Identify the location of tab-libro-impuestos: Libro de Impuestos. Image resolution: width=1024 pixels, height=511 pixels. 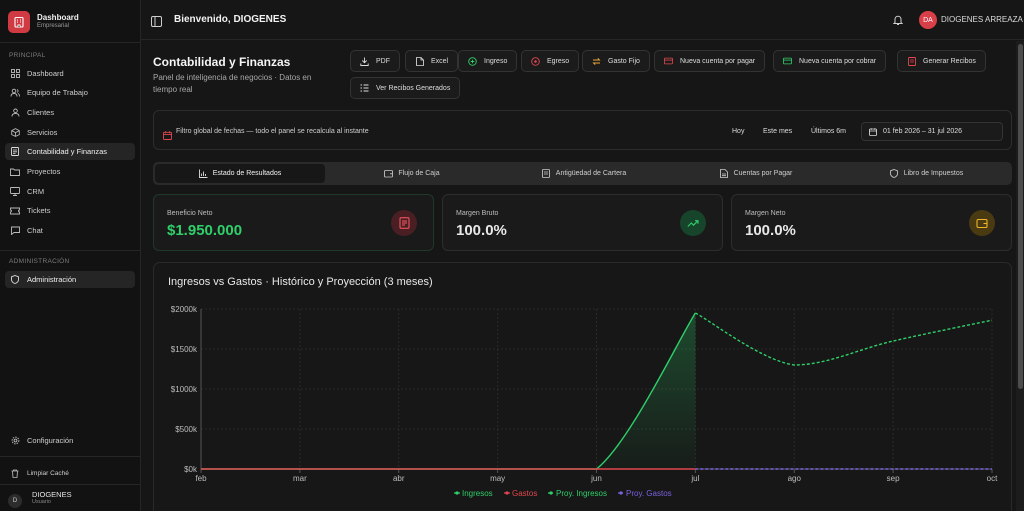
(926, 173).